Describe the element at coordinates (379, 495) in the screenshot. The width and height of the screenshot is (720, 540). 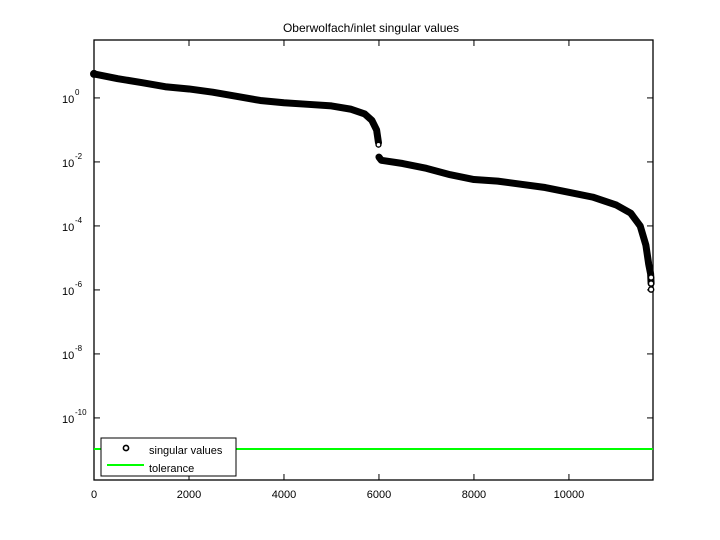
I see `x-tick-label: 6000` at that location.